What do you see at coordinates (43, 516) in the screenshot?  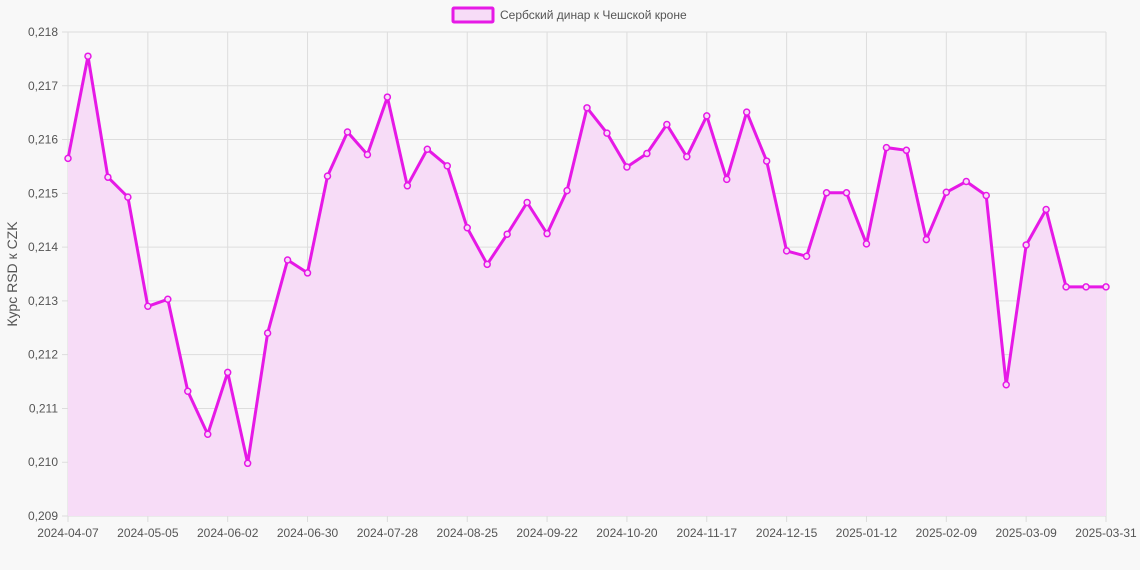 I see `y-tick-label: 0,209` at bounding box center [43, 516].